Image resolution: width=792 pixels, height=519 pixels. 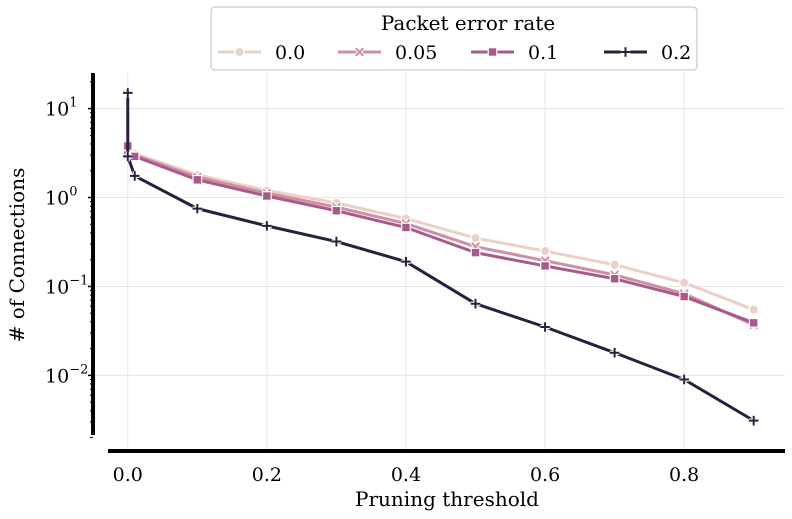 What do you see at coordinates (61, 108) in the screenshot?
I see `y-tick-label: 10¹` at bounding box center [61, 108].